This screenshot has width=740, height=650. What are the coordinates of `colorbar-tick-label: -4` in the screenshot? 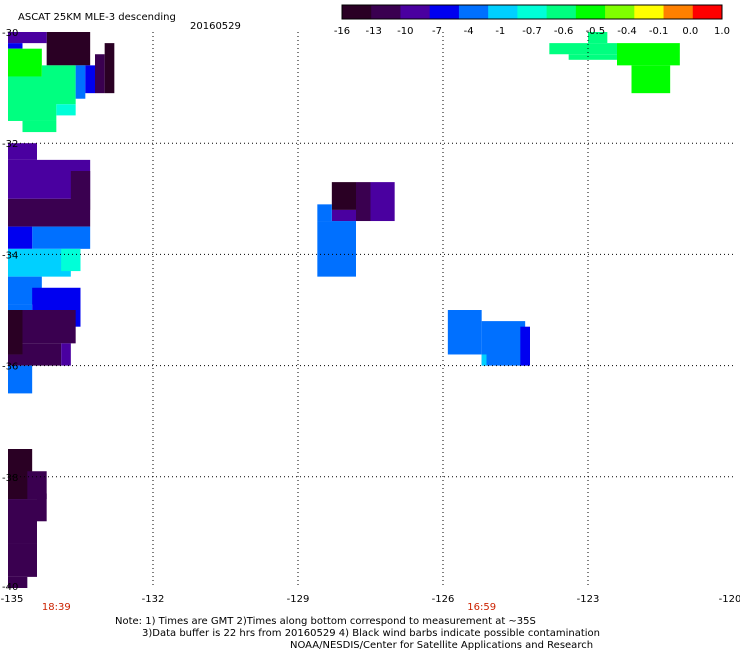 It's located at (469, 31).